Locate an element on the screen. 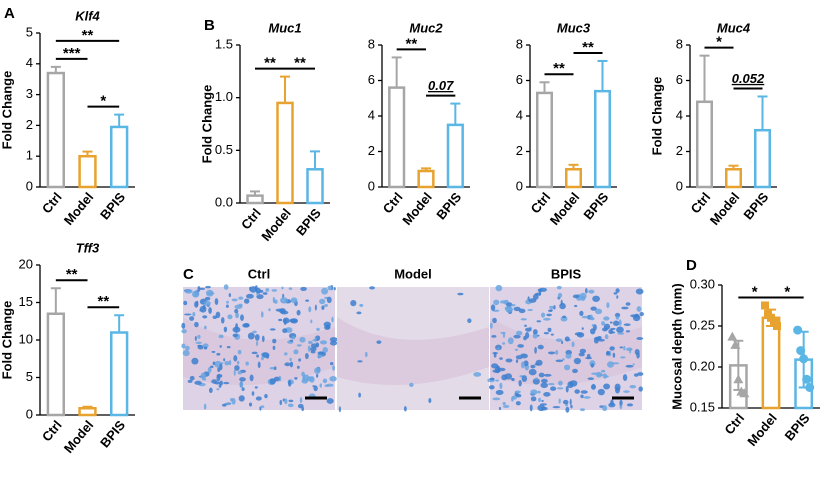 Image resolution: width=829 pixels, height=492 pixels. significance-label: * is located at coordinates (103, 101).